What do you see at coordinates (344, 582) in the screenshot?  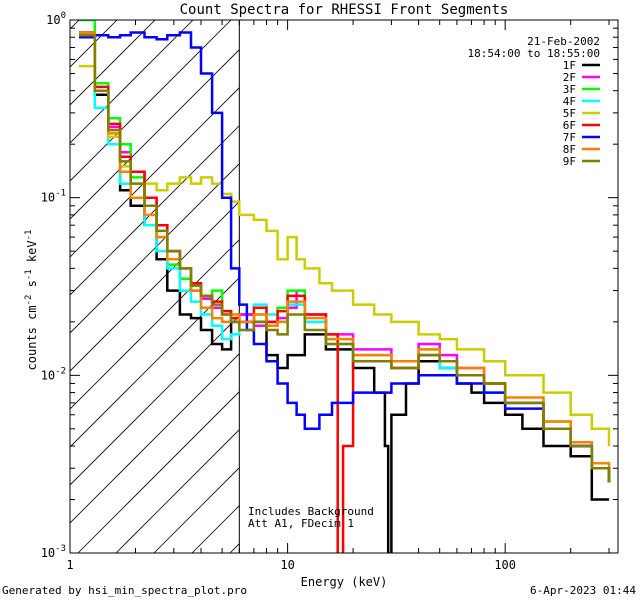 I see `x-axis-label: Energy (keV)` at bounding box center [344, 582].